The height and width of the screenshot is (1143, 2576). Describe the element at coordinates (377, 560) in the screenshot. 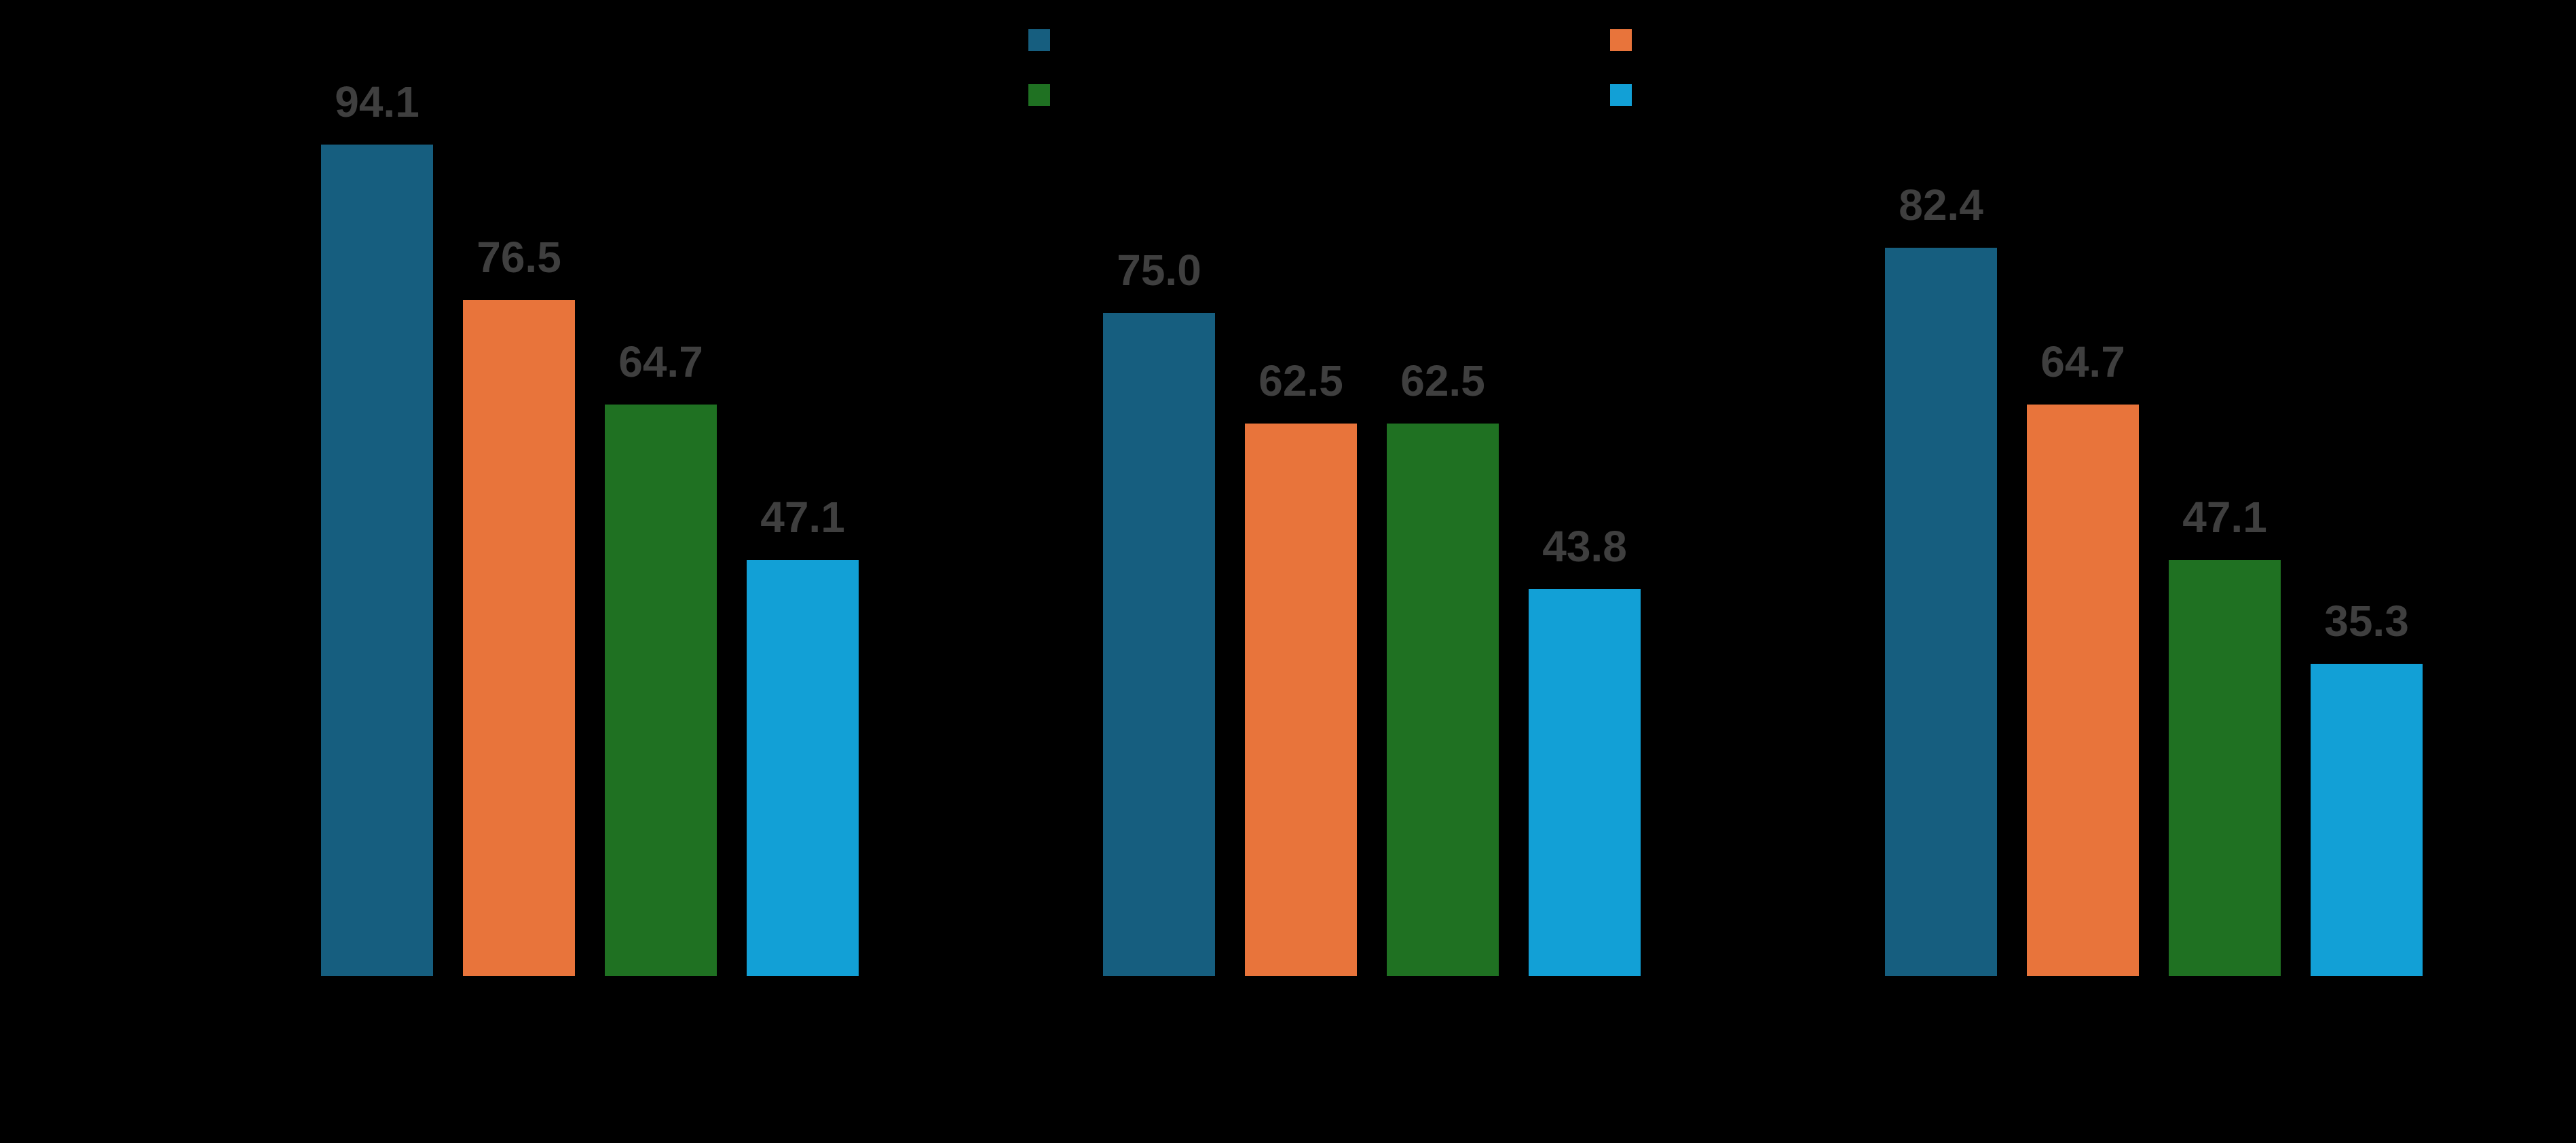

I see `bar-group1-blue` at that location.